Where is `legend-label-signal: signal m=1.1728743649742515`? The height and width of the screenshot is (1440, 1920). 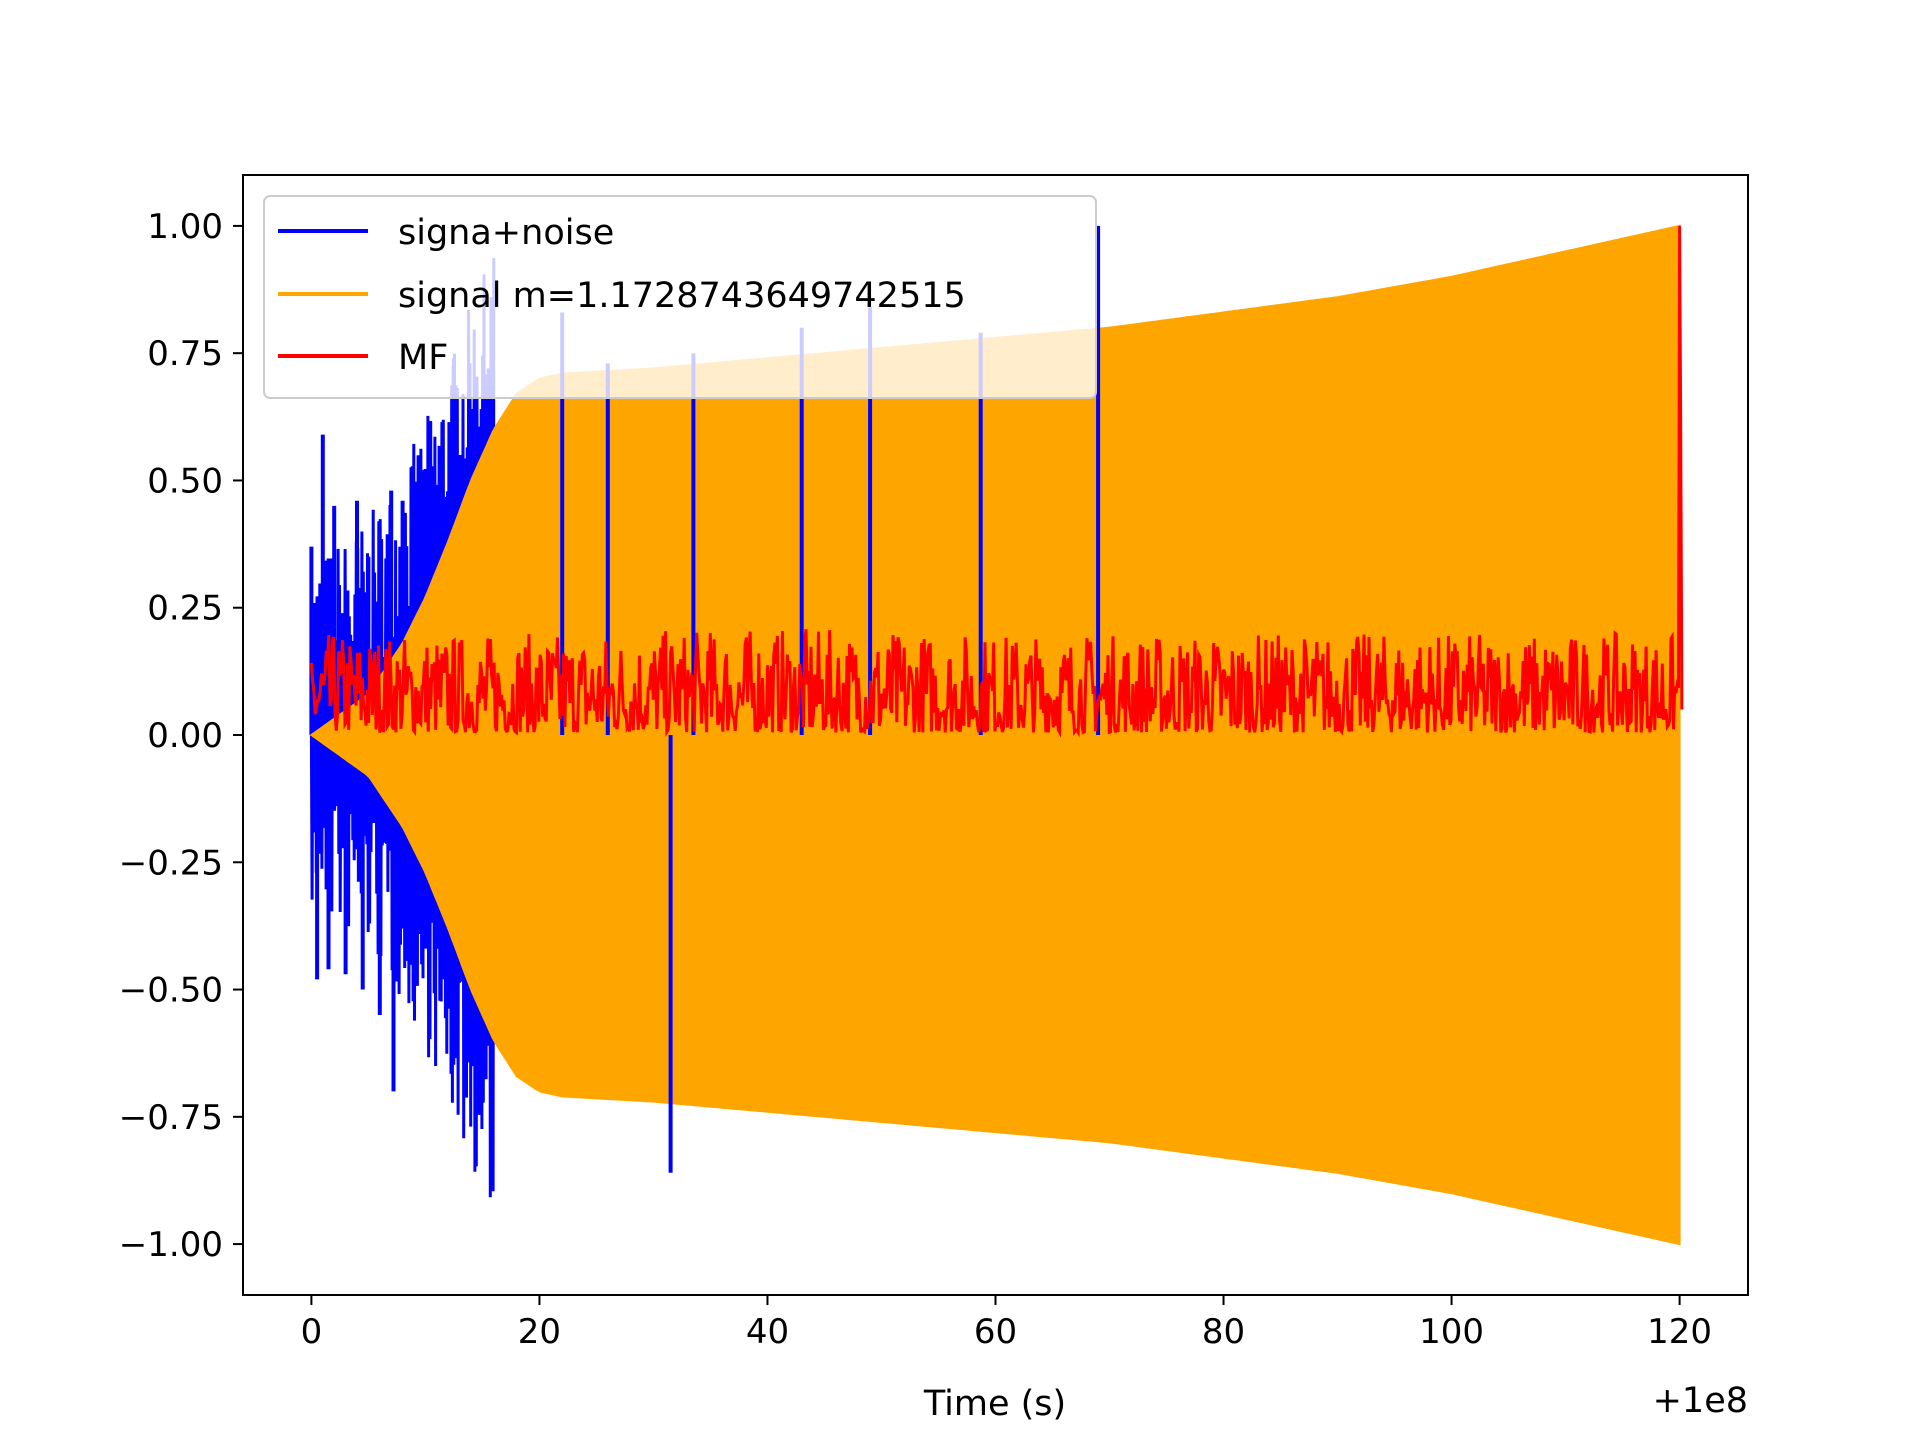
legend-label-signal: signal m=1.1728743649742515 is located at coordinates (682, 296).